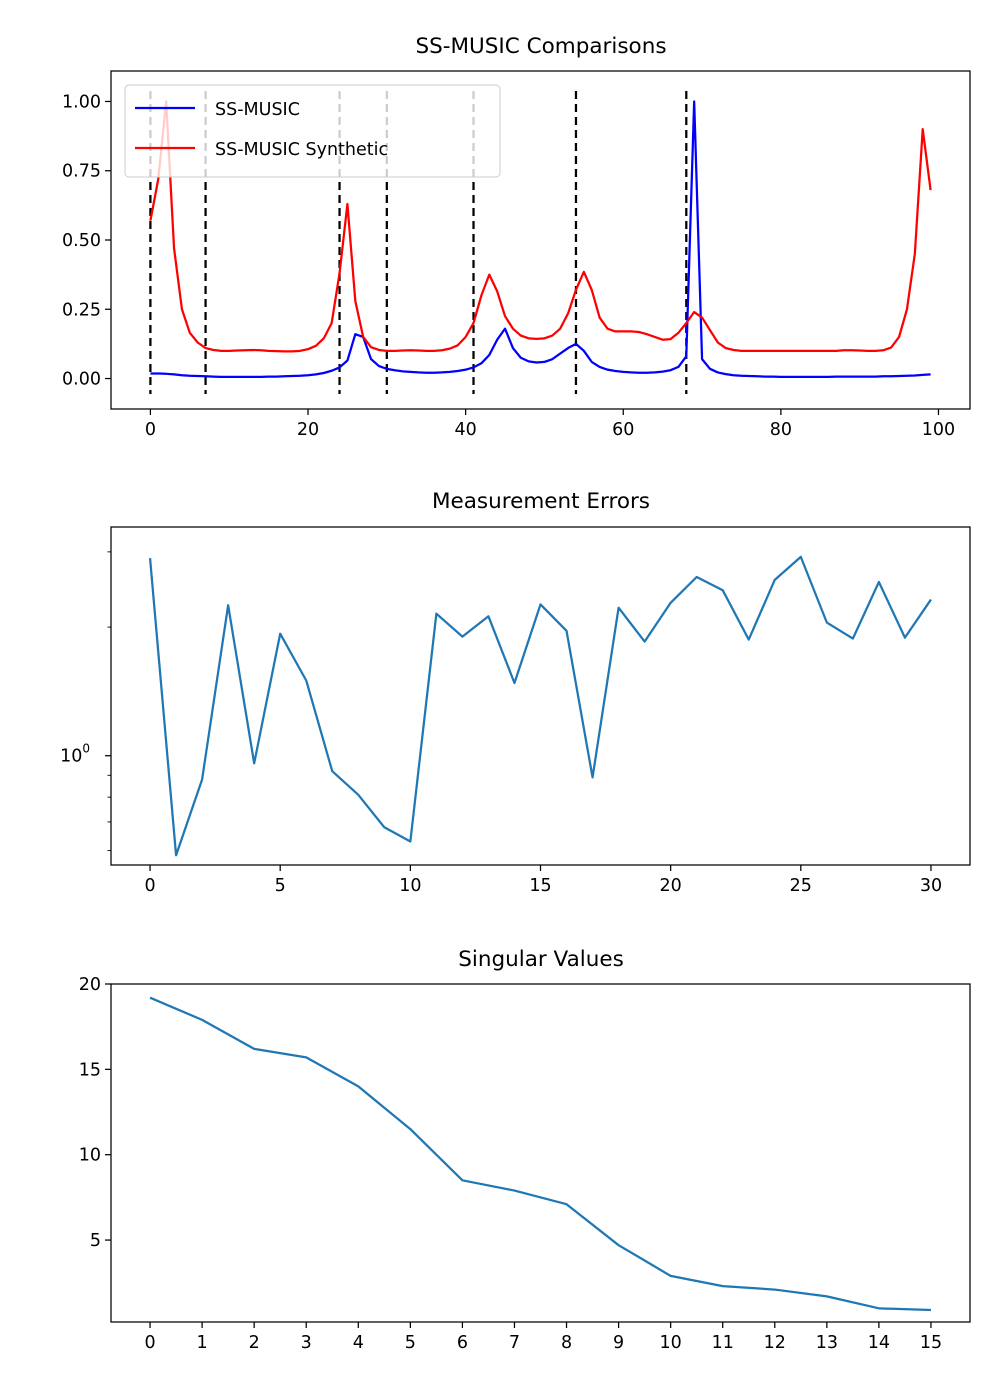 The width and height of the screenshot is (1000, 1400). I want to click on panel-title: Singular Values, so click(541, 959).